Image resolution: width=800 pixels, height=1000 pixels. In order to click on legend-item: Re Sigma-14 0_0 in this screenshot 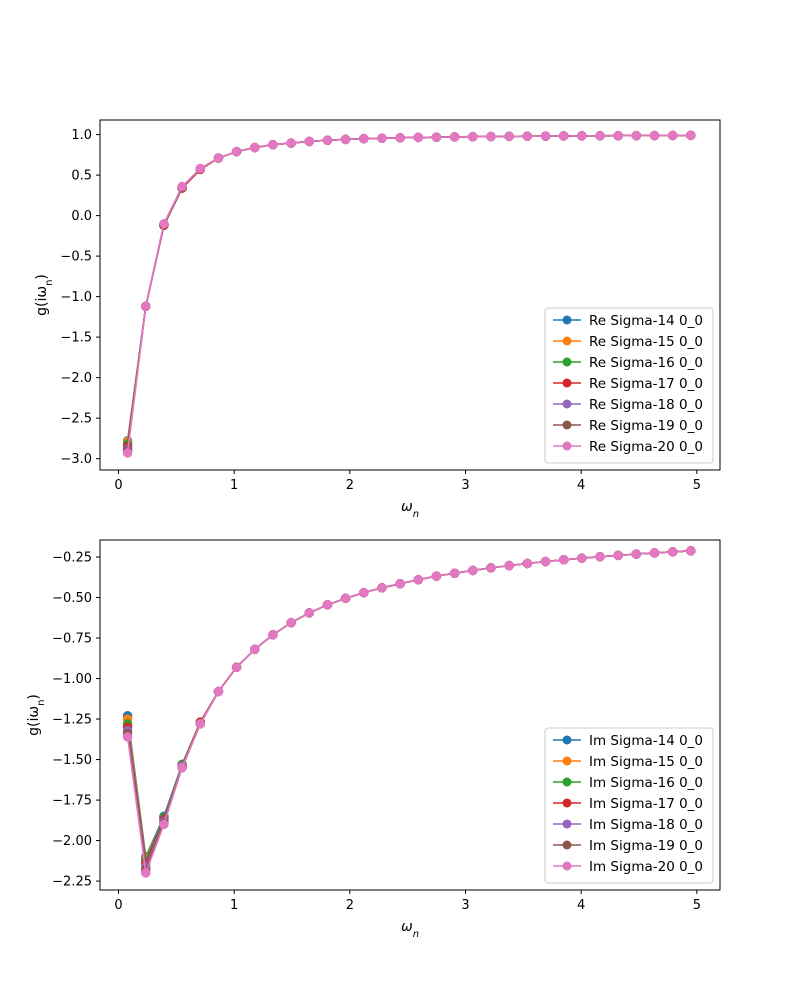, I will do `click(628, 321)`.